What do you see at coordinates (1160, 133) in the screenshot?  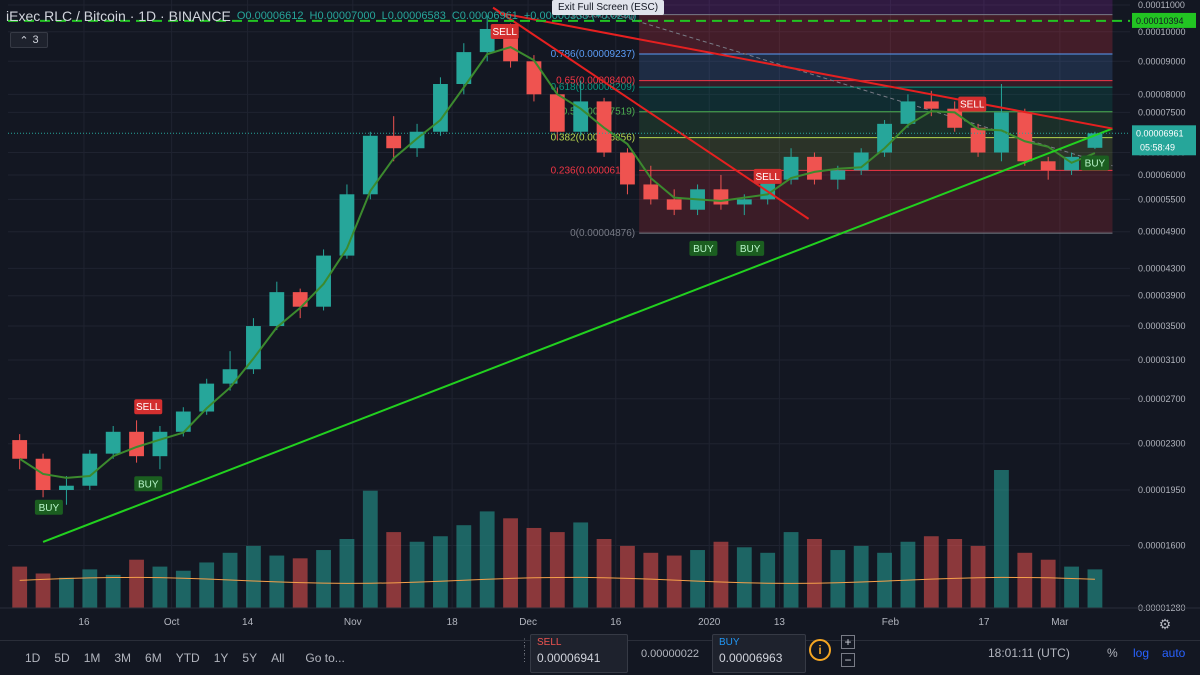 I see `last-price-label: 0.00006961` at bounding box center [1160, 133].